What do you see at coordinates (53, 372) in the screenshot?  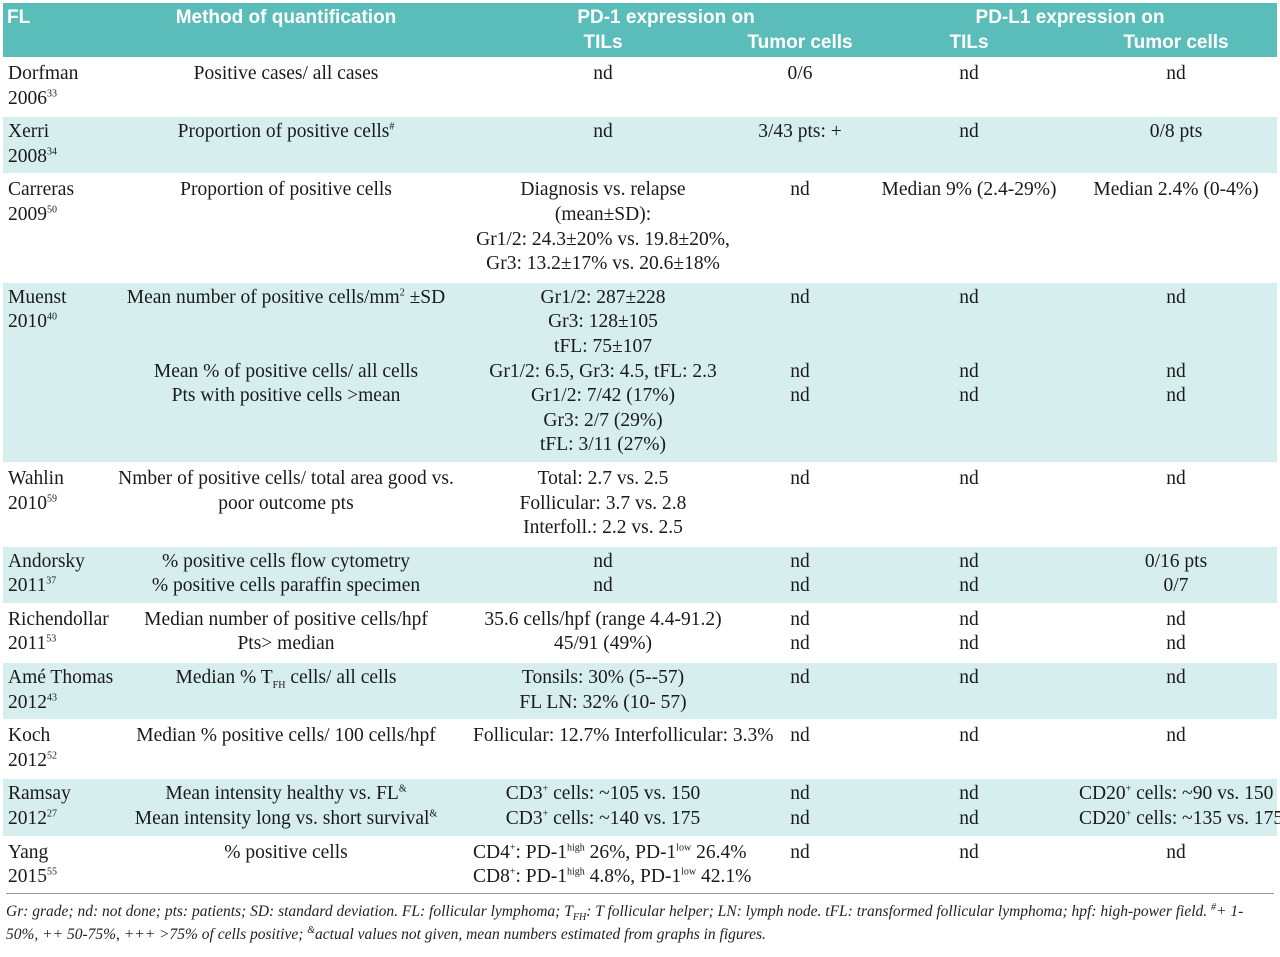 I see `study-cell: Muenst 201040` at bounding box center [53, 372].